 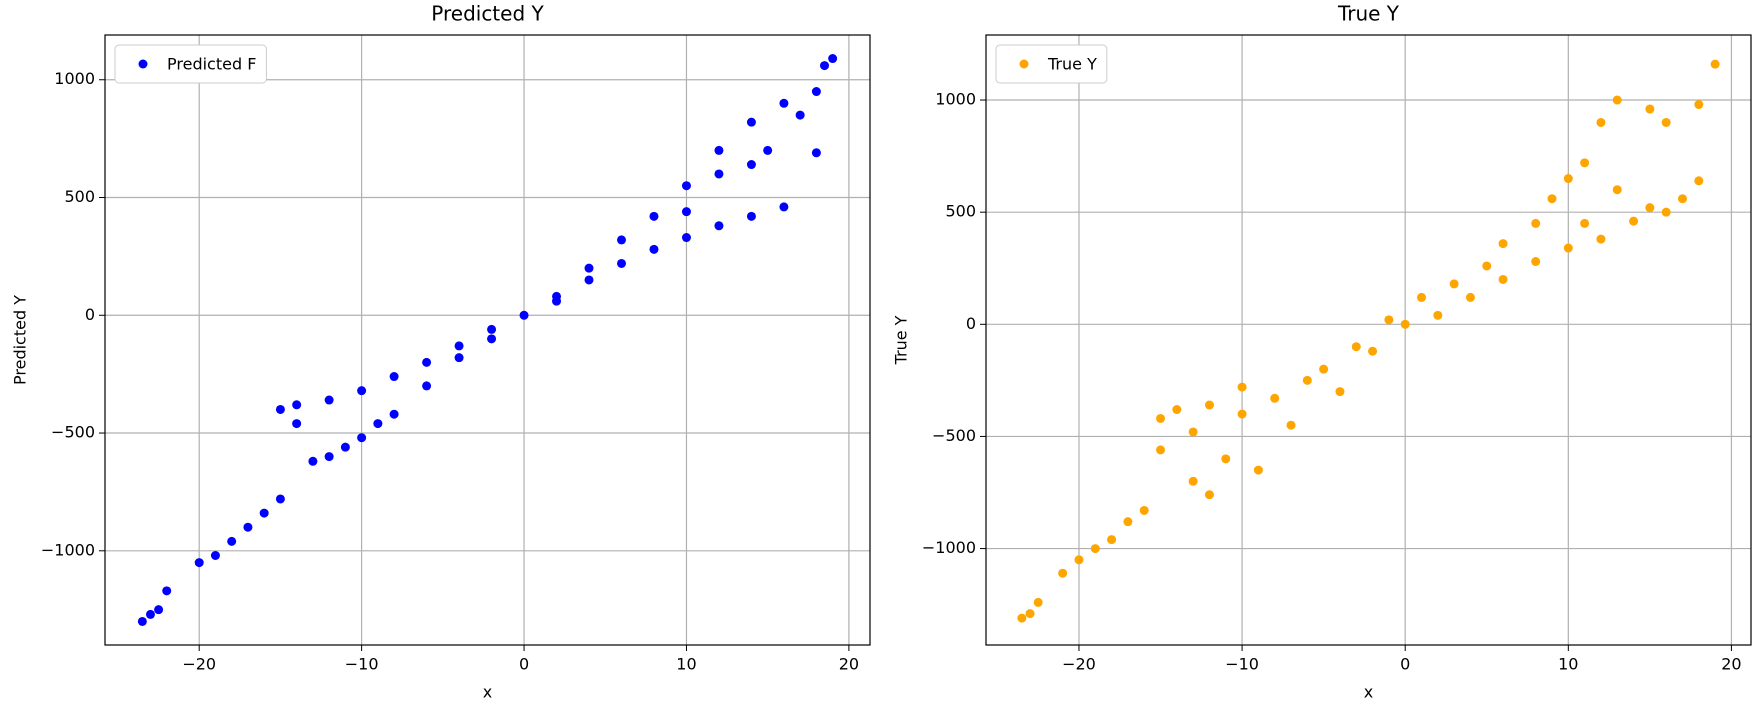 What do you see at coordinates (971, 323) in the screenshot?
I see `y-tick-label: 0` at bounding box center [971, 323].